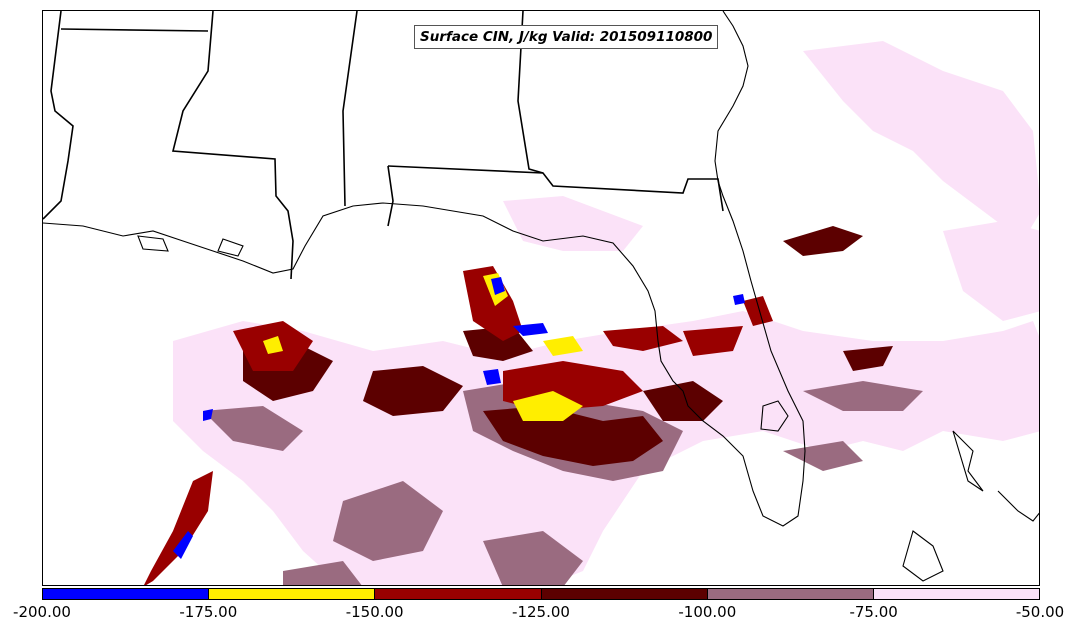 The image size is (1076, 633). I want to click on cin-field-yellow, so click(423, 347).